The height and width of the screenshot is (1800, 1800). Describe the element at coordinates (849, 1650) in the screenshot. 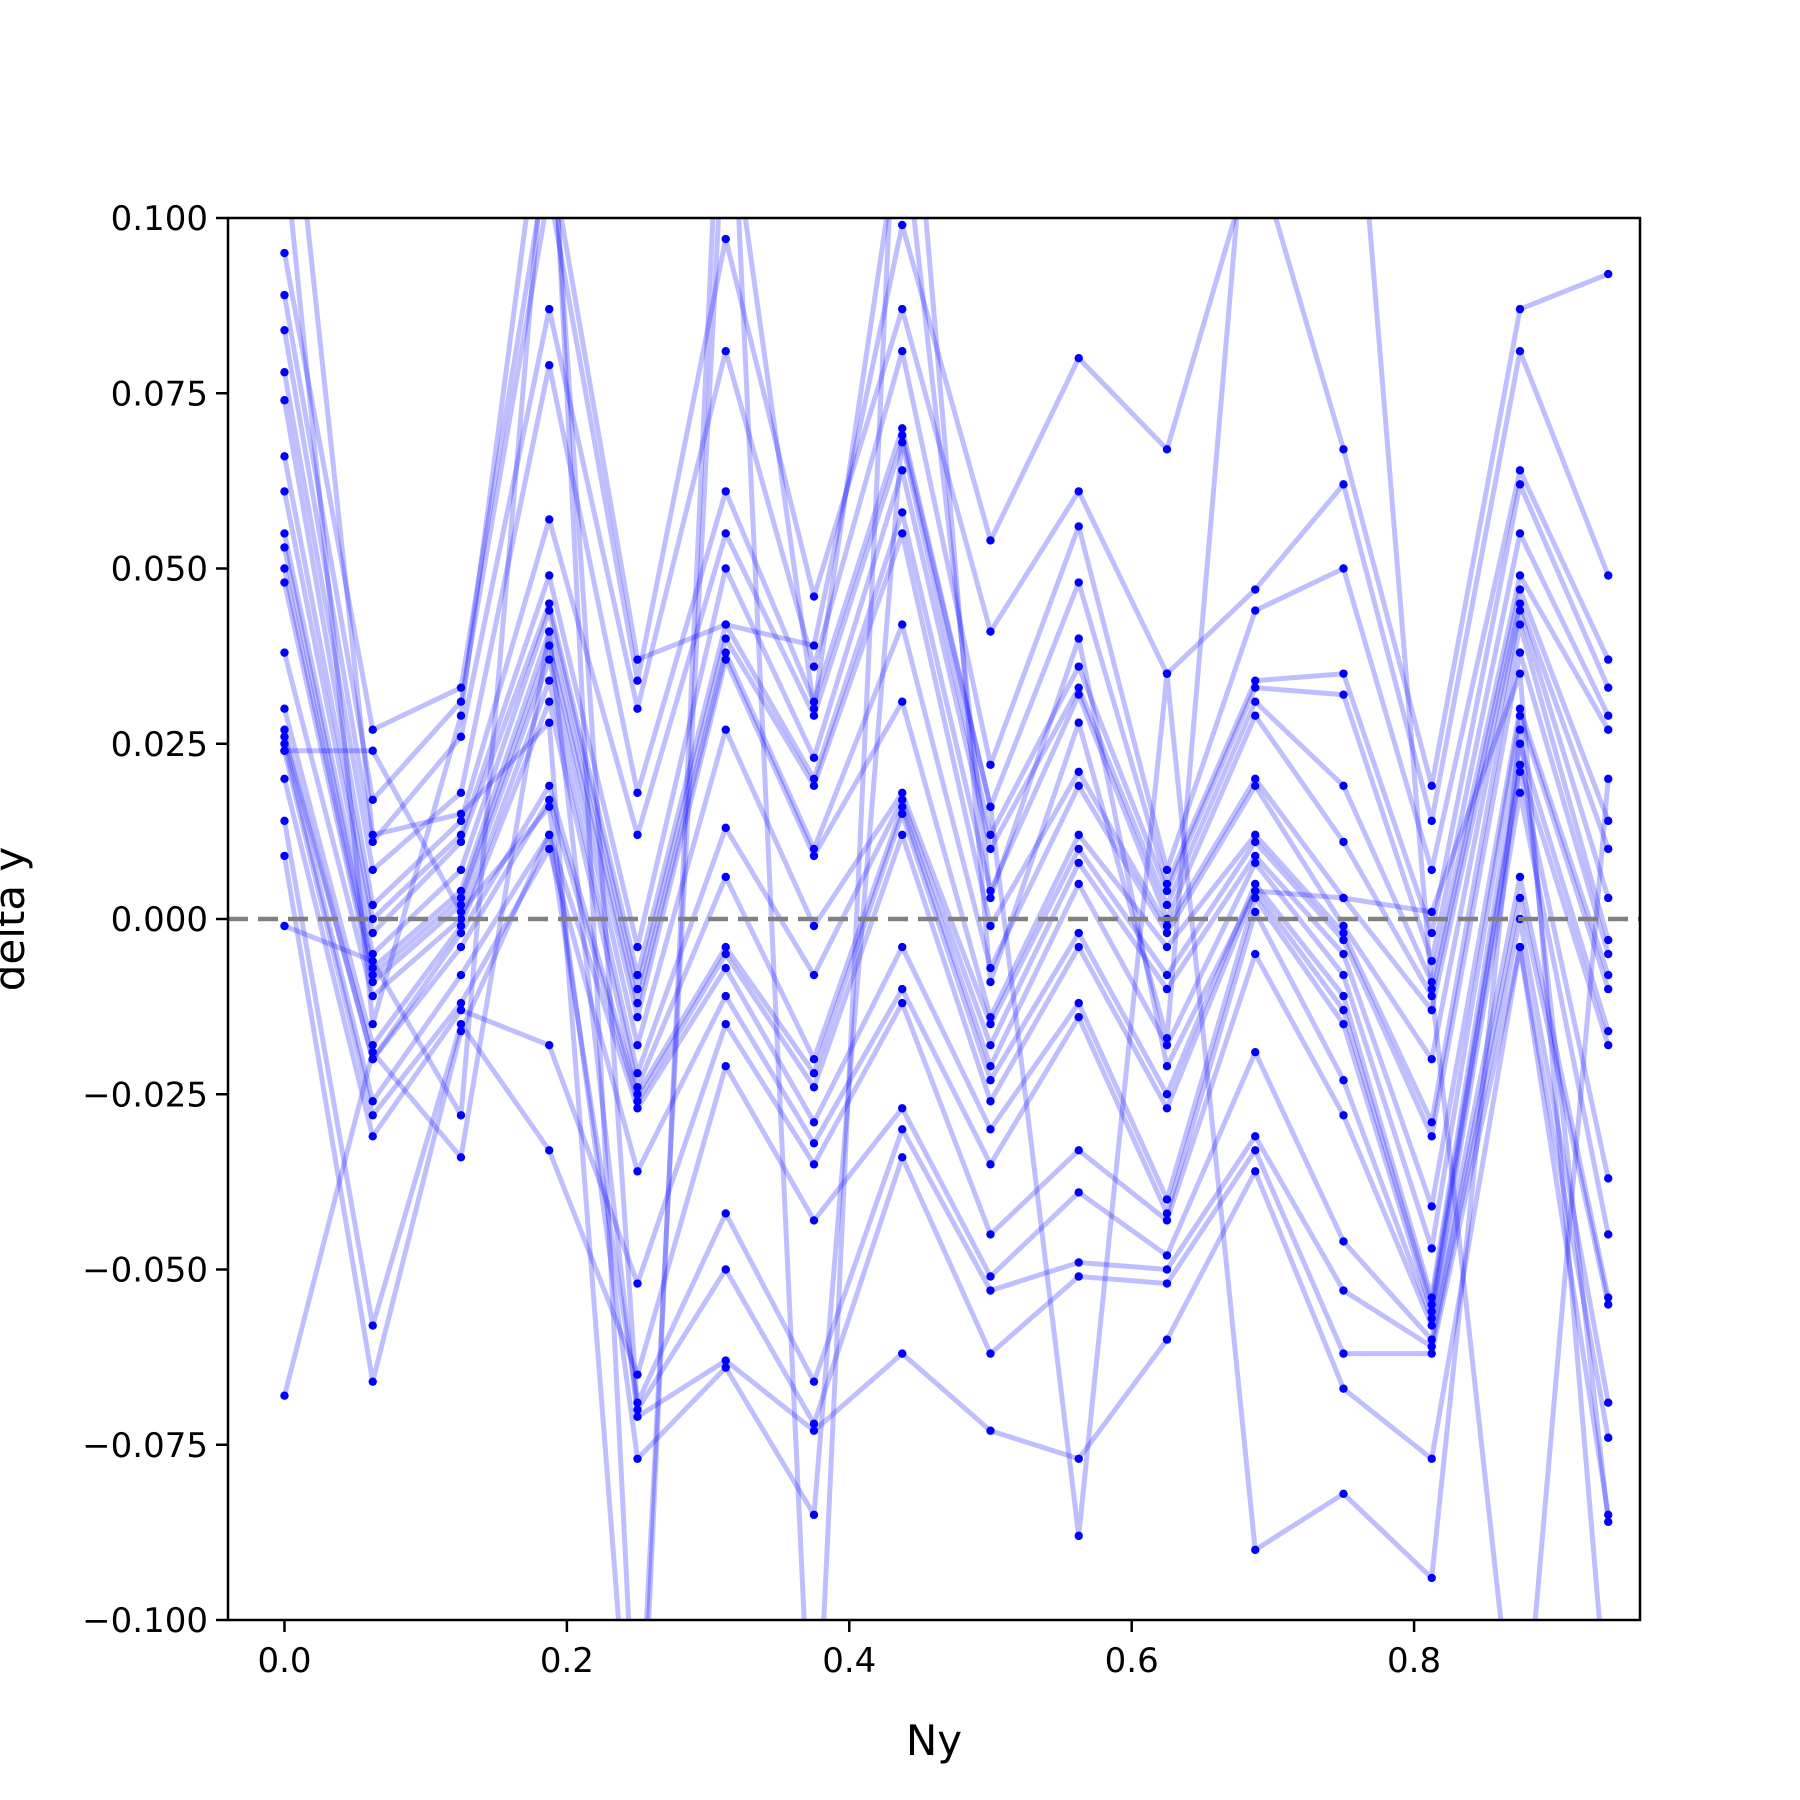

I see `x-axis: 0.0 0.2 0.4 0.6 0.8` at that location.